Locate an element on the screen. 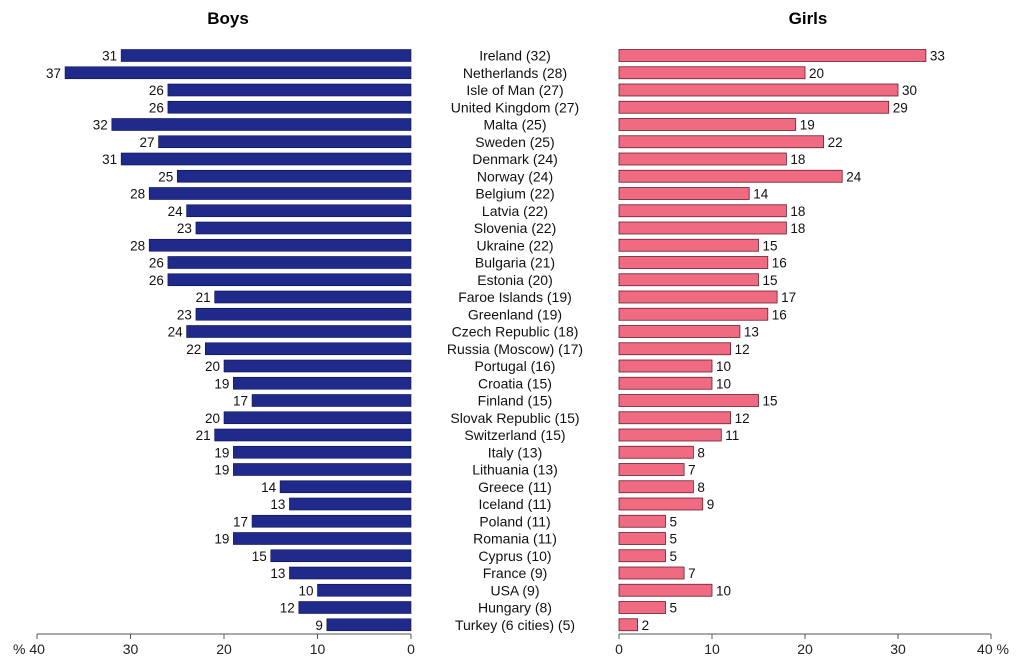  boys-tick-label: 0 is located at coordinates (411, 649).